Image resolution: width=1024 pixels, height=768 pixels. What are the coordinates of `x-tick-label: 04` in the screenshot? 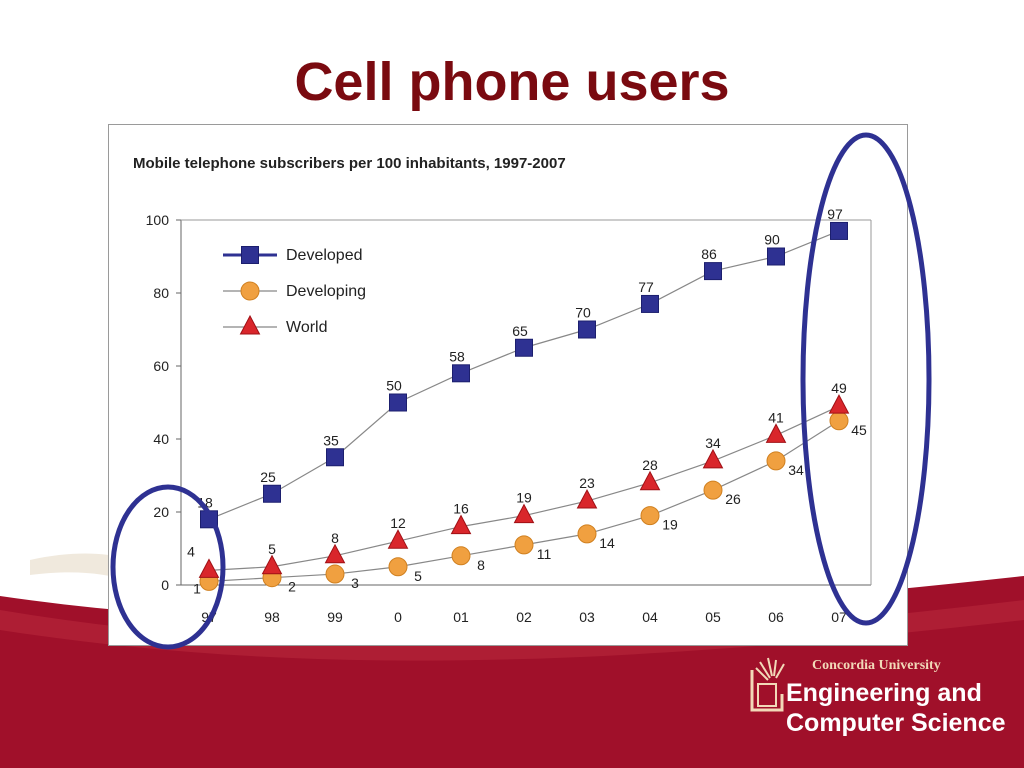 It's located at (650, 617).